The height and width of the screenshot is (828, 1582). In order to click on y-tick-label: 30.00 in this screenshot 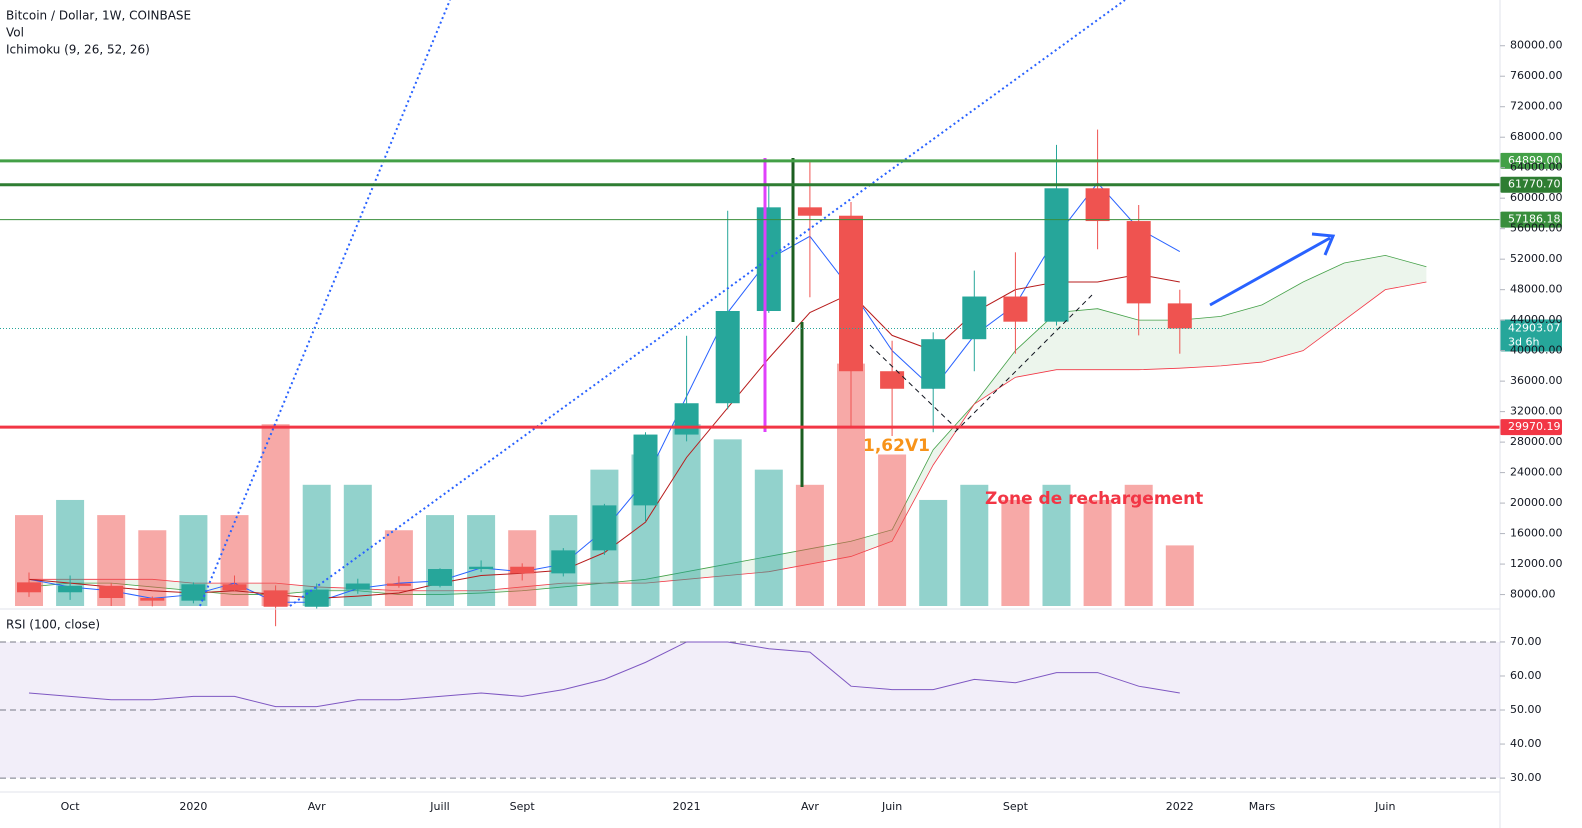, I will do `click(1526, 777)`.